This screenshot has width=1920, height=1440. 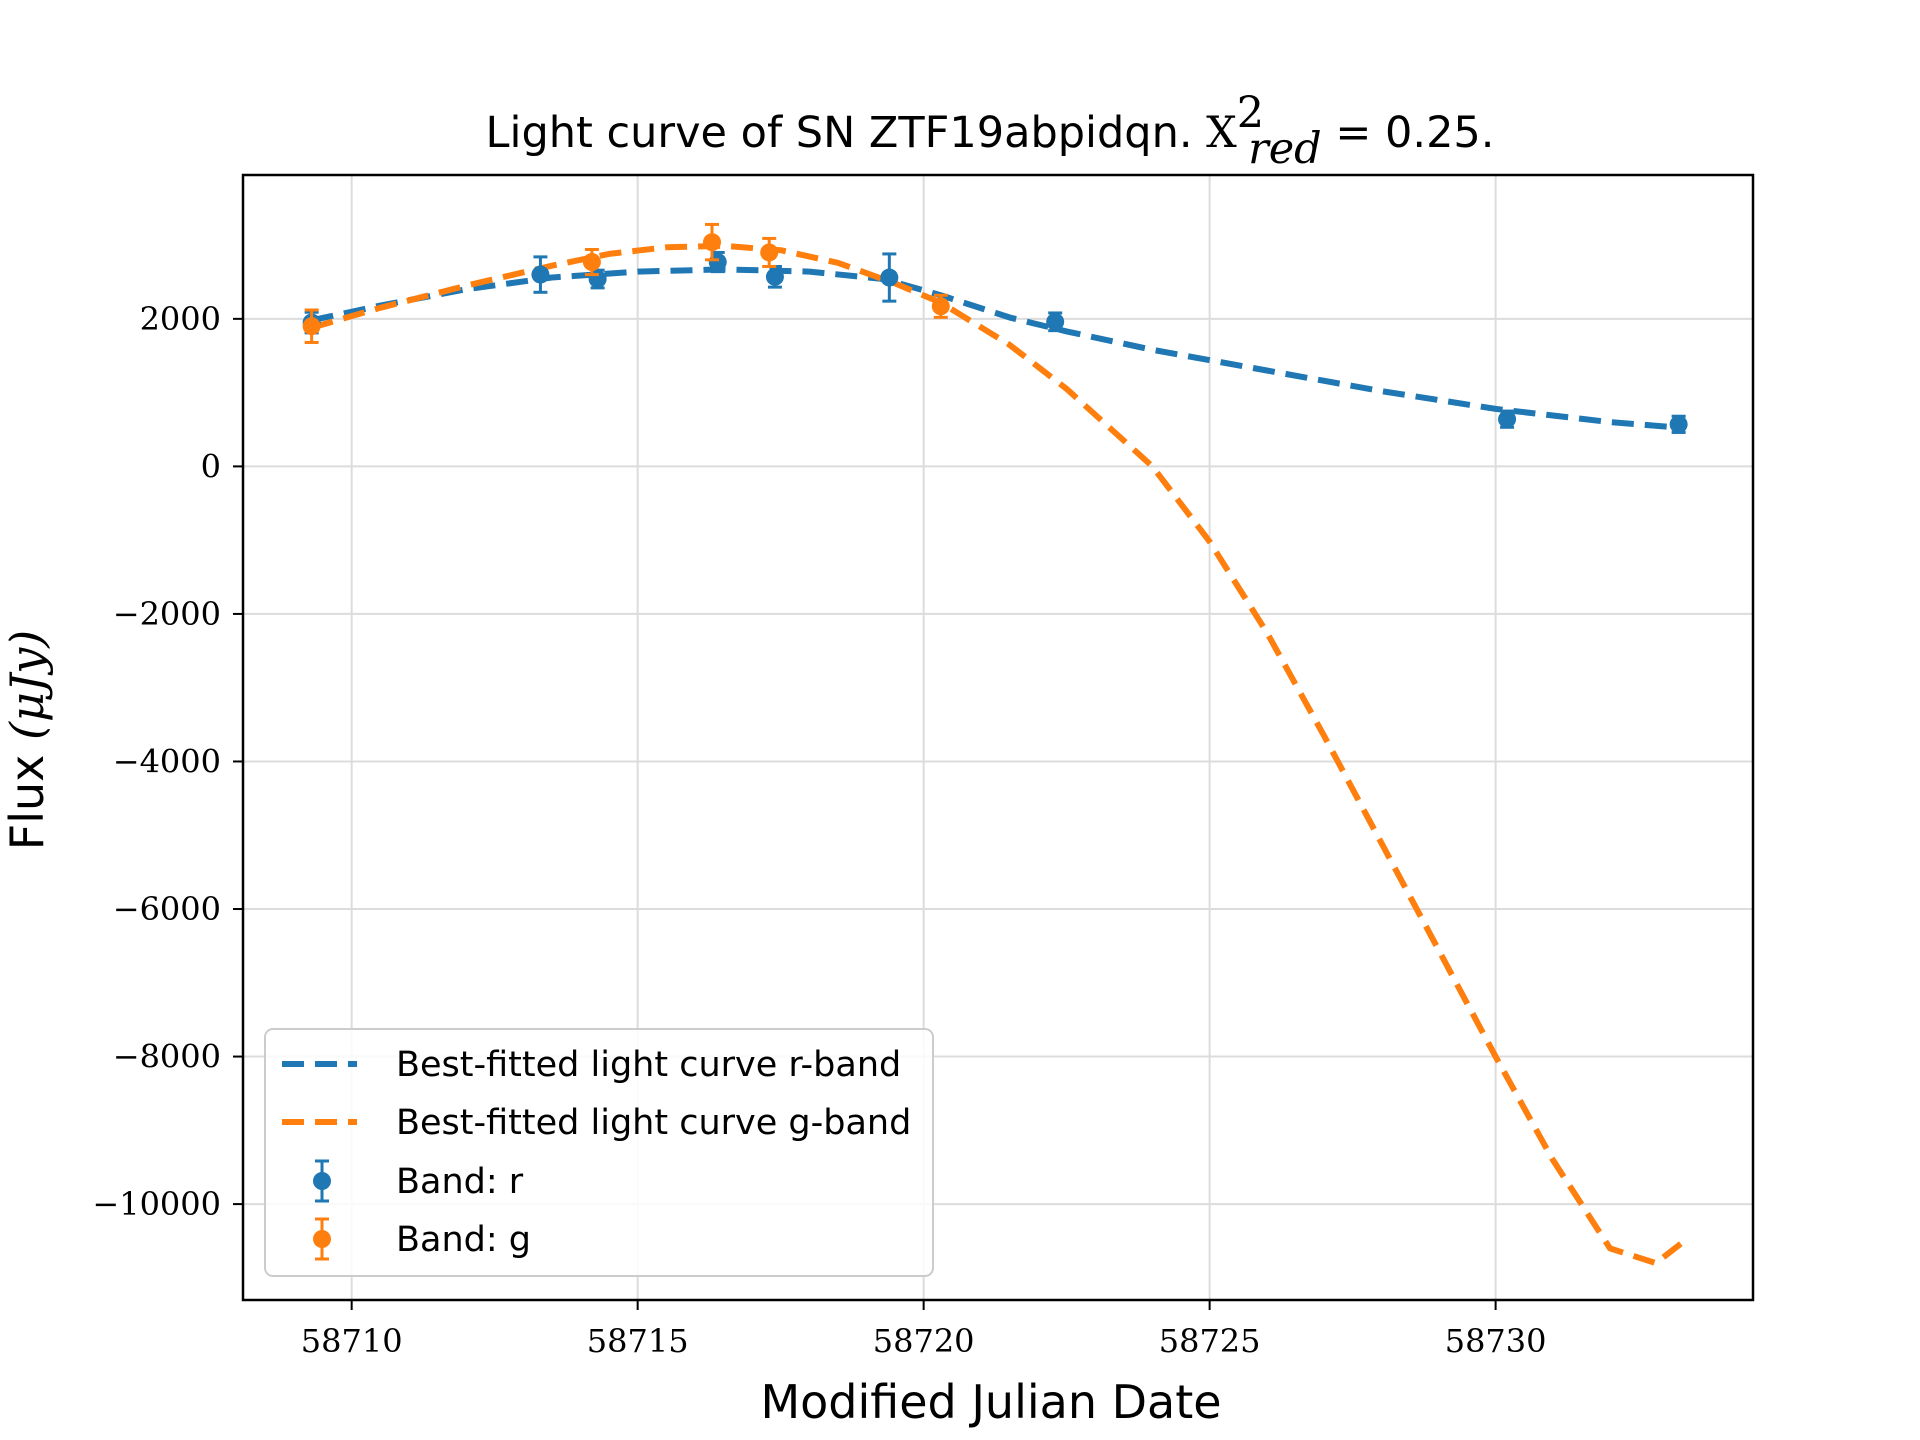 What do you see at coordinates (990, 1402) in the screenshot?
I see `x-axis-label: Modified Julian Date` at bounding box center [990, 1402].